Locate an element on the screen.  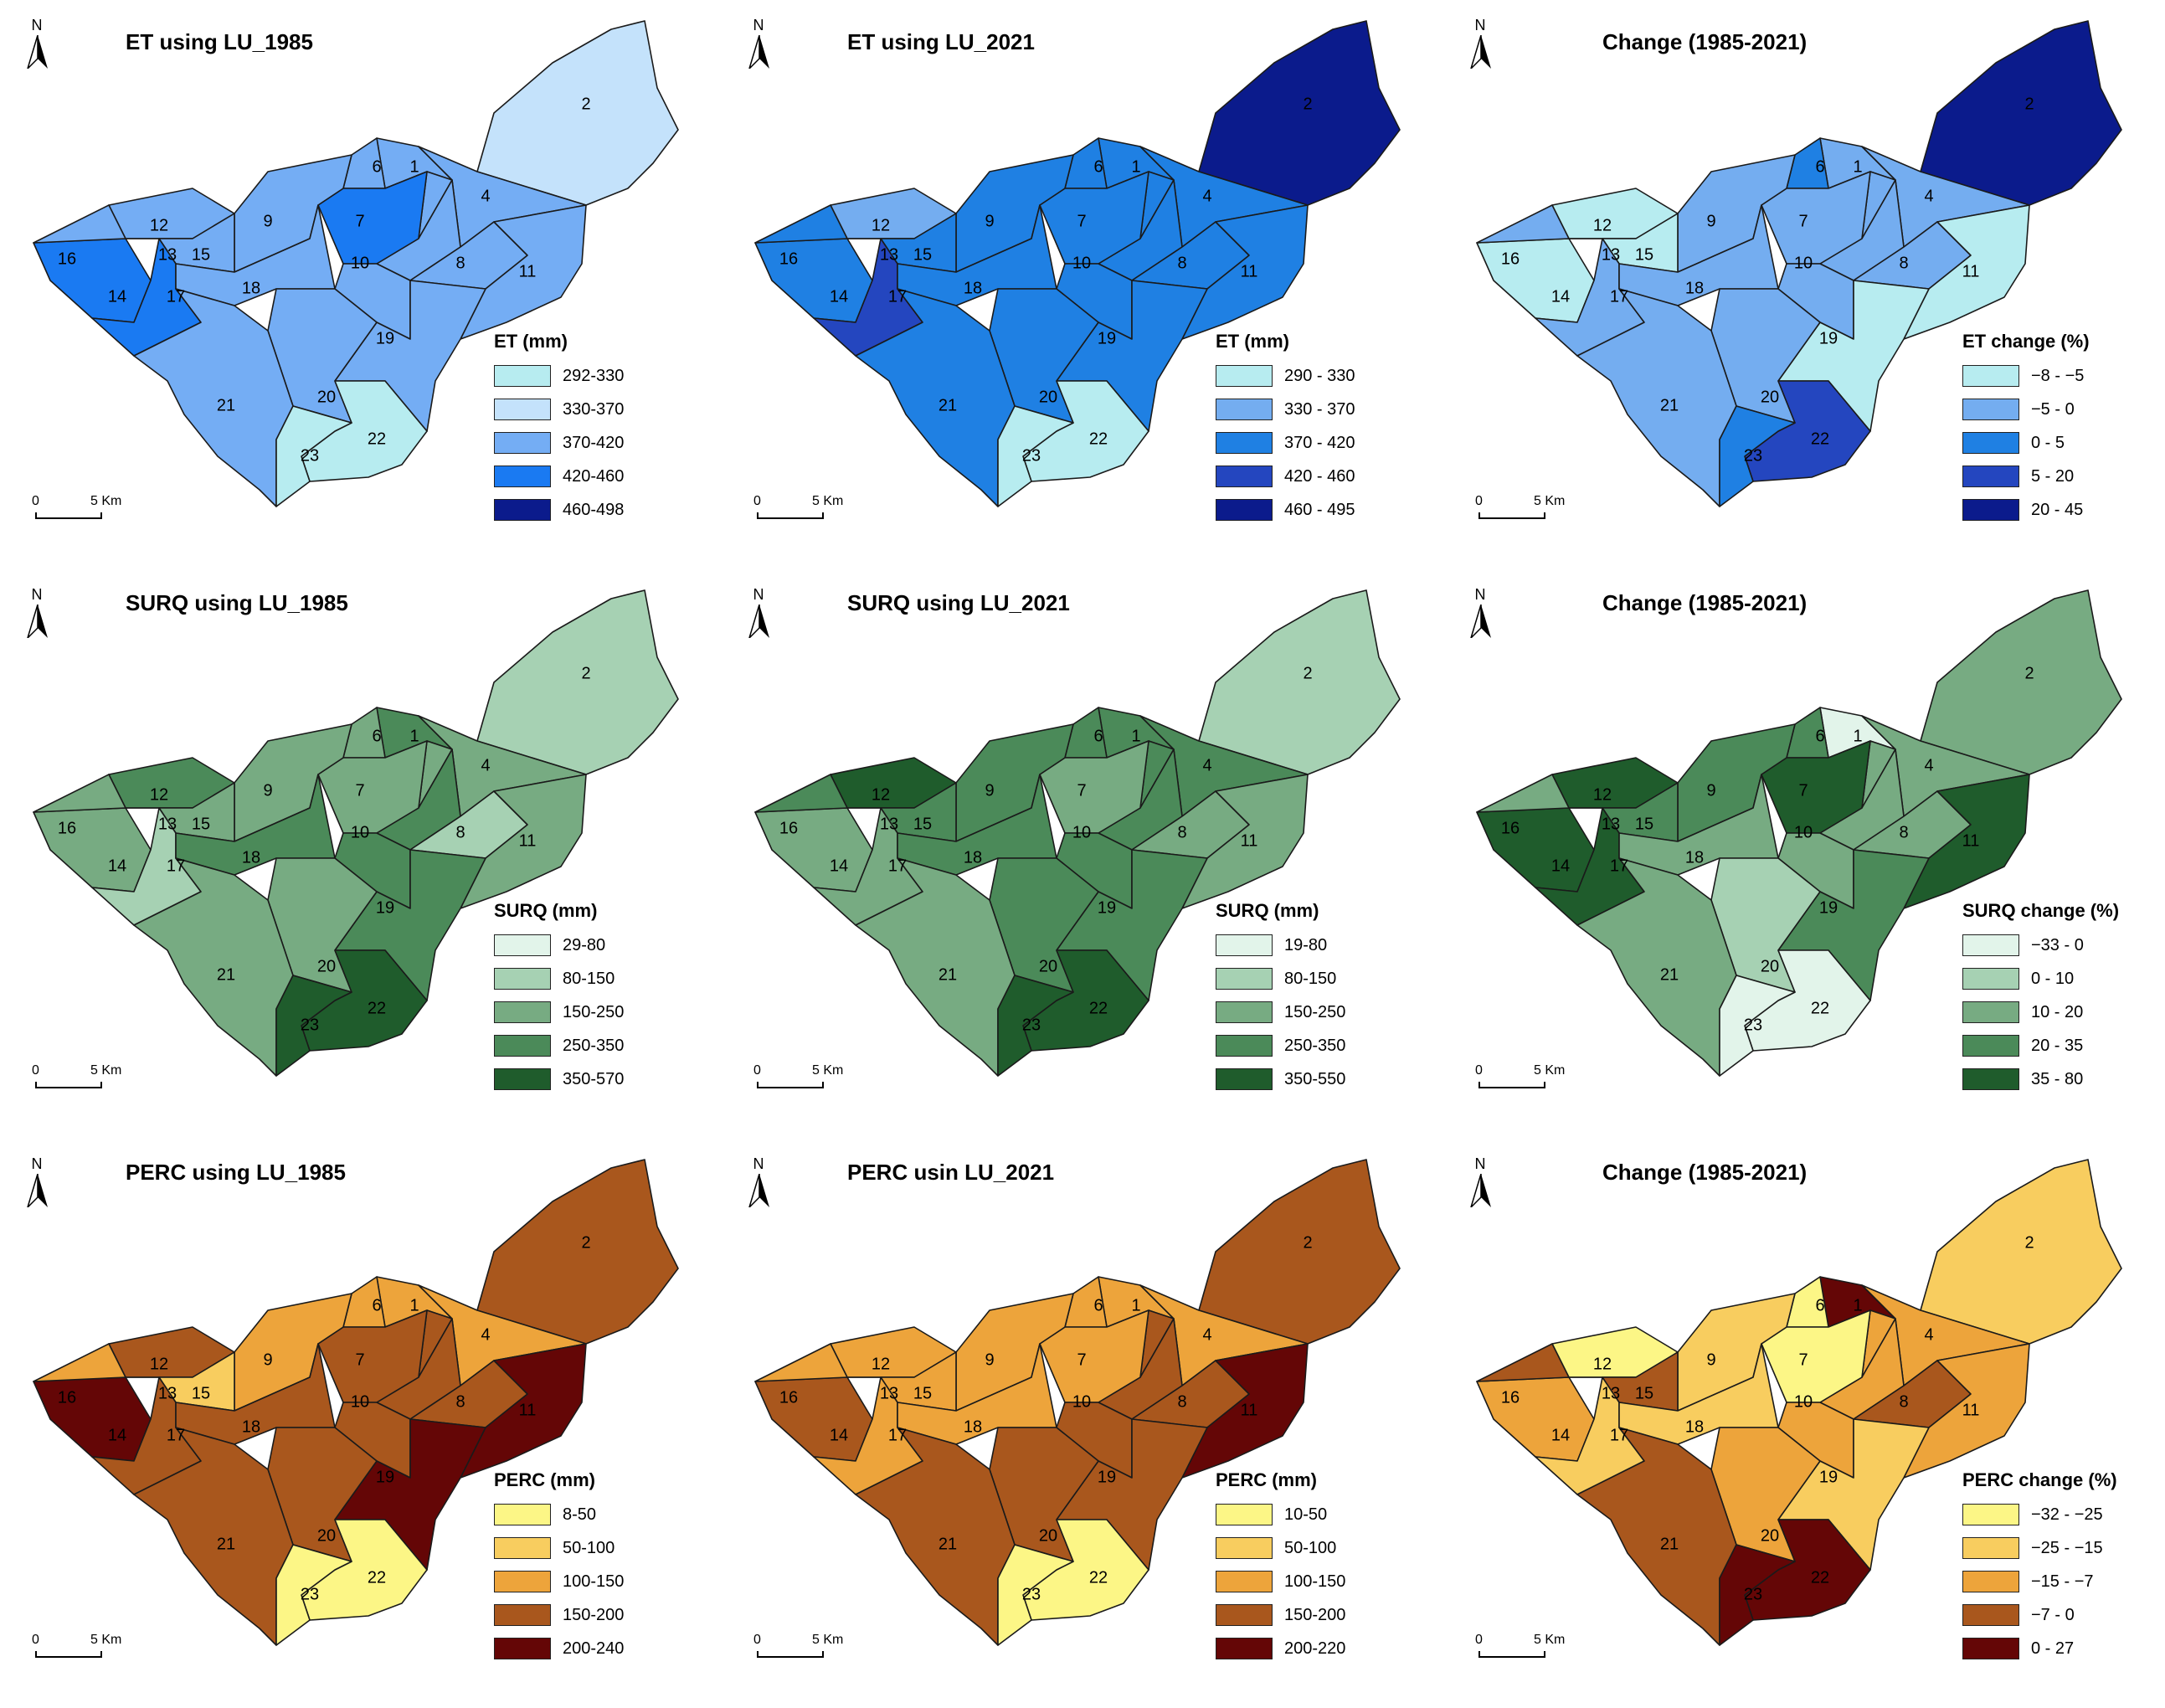
subbasin-label-9: 9 is located at coordinates (989, 221).